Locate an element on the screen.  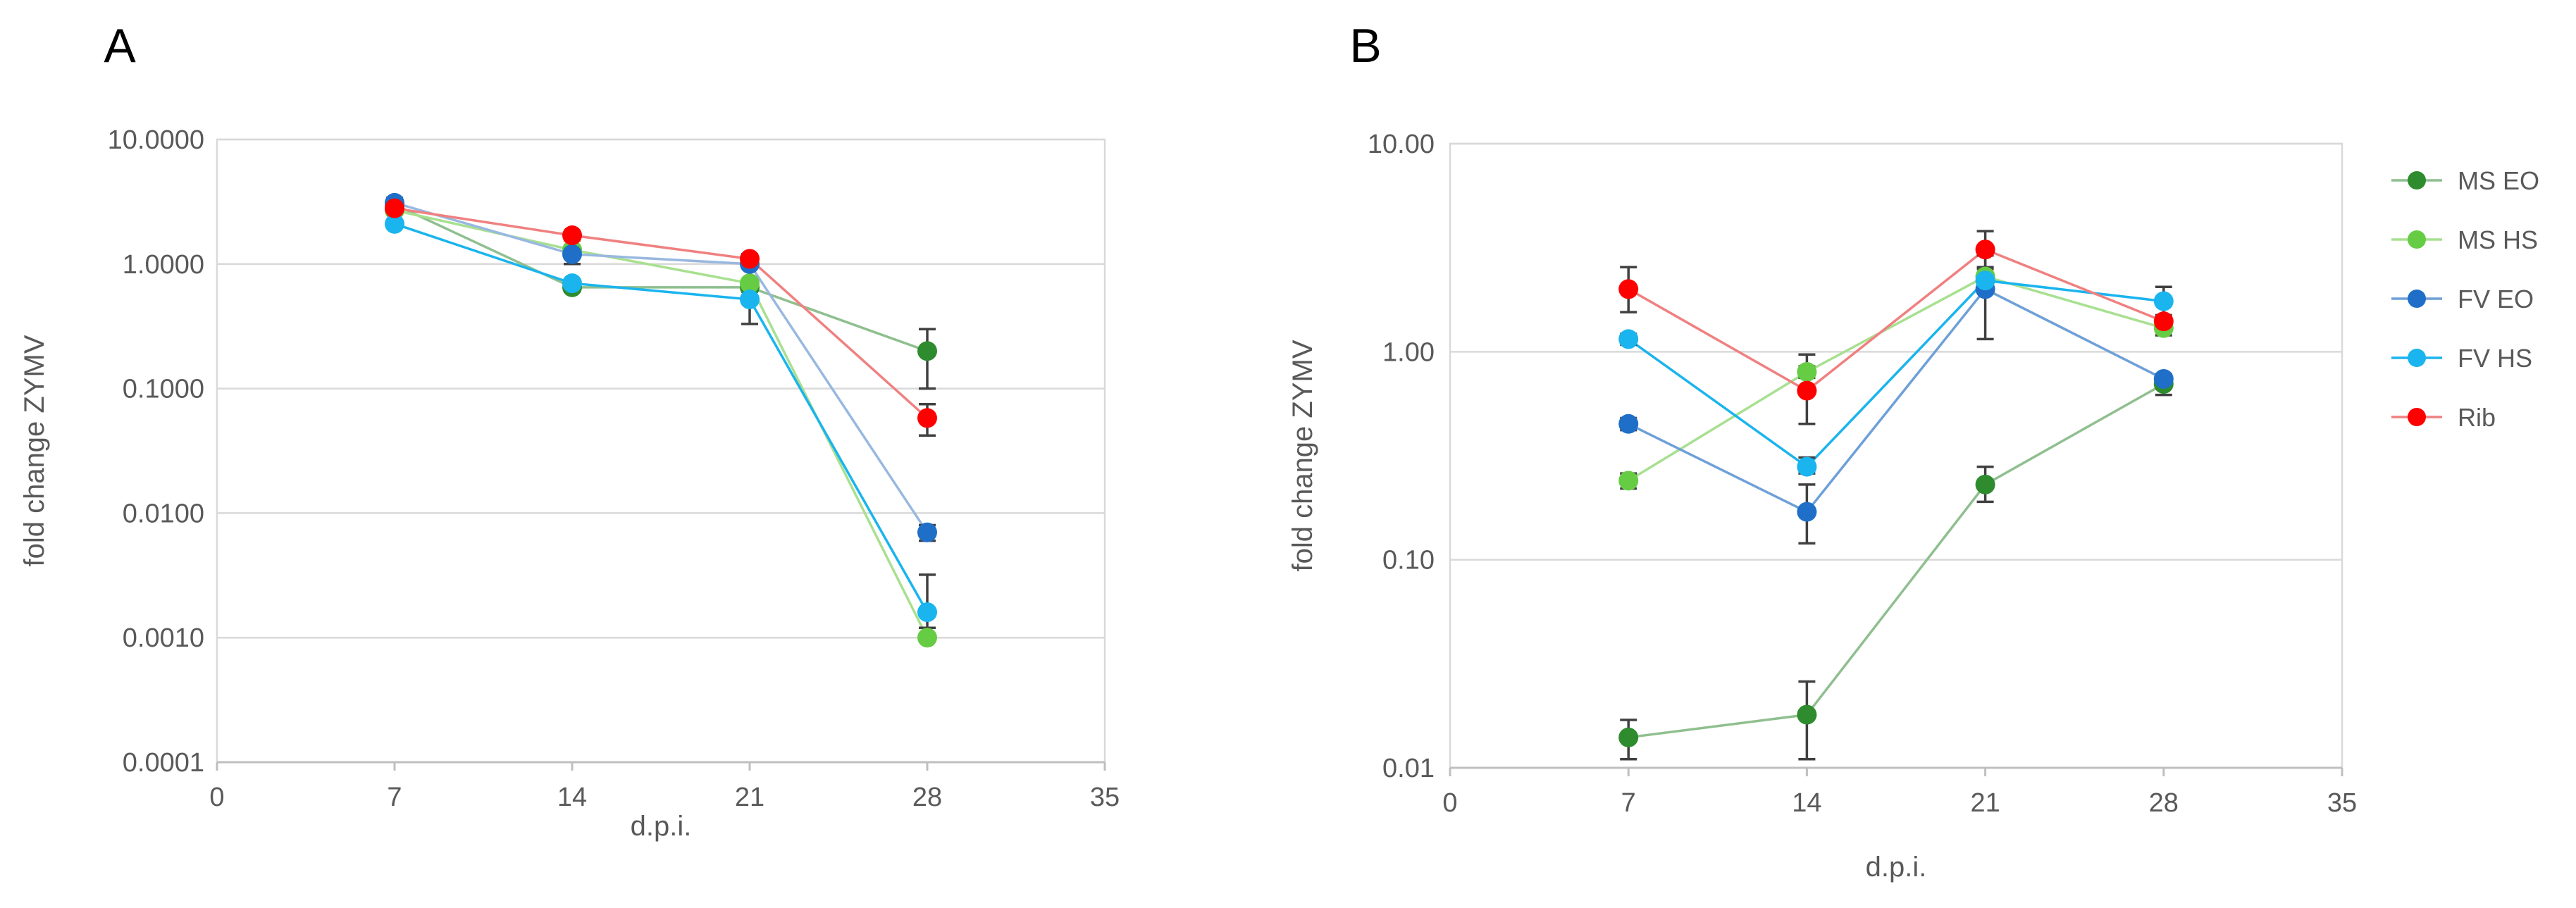
legend-label: FV EO is located at coordinates (2496, 299).